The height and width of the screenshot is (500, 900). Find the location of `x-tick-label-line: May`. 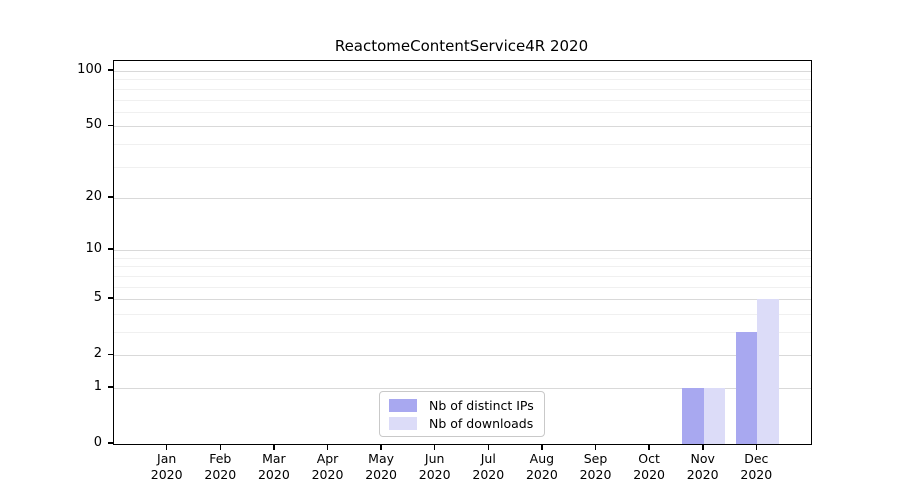

x-tick-label-line: May is located at coordinates (381, 458).